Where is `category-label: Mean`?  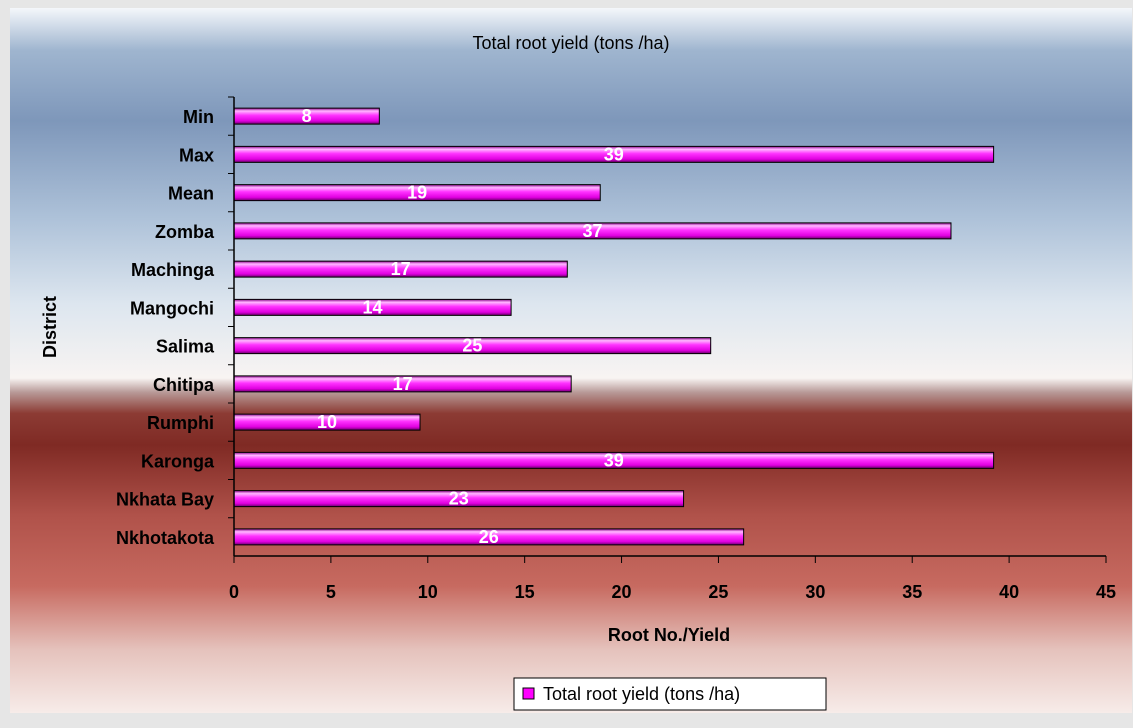 category-label: Mean is located at coordinates (191, 194).